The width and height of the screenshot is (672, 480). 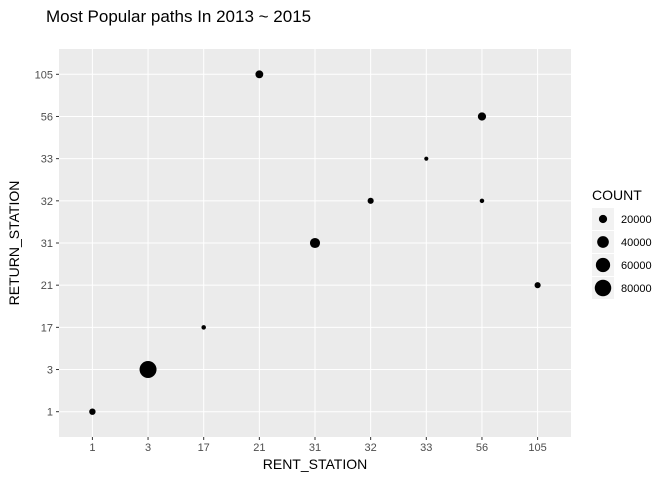 What do you see at coordinates (14, 243) in the screenshot?
I see `y-axis-label: RETURN_STATION` at bounding box center [14, 243].